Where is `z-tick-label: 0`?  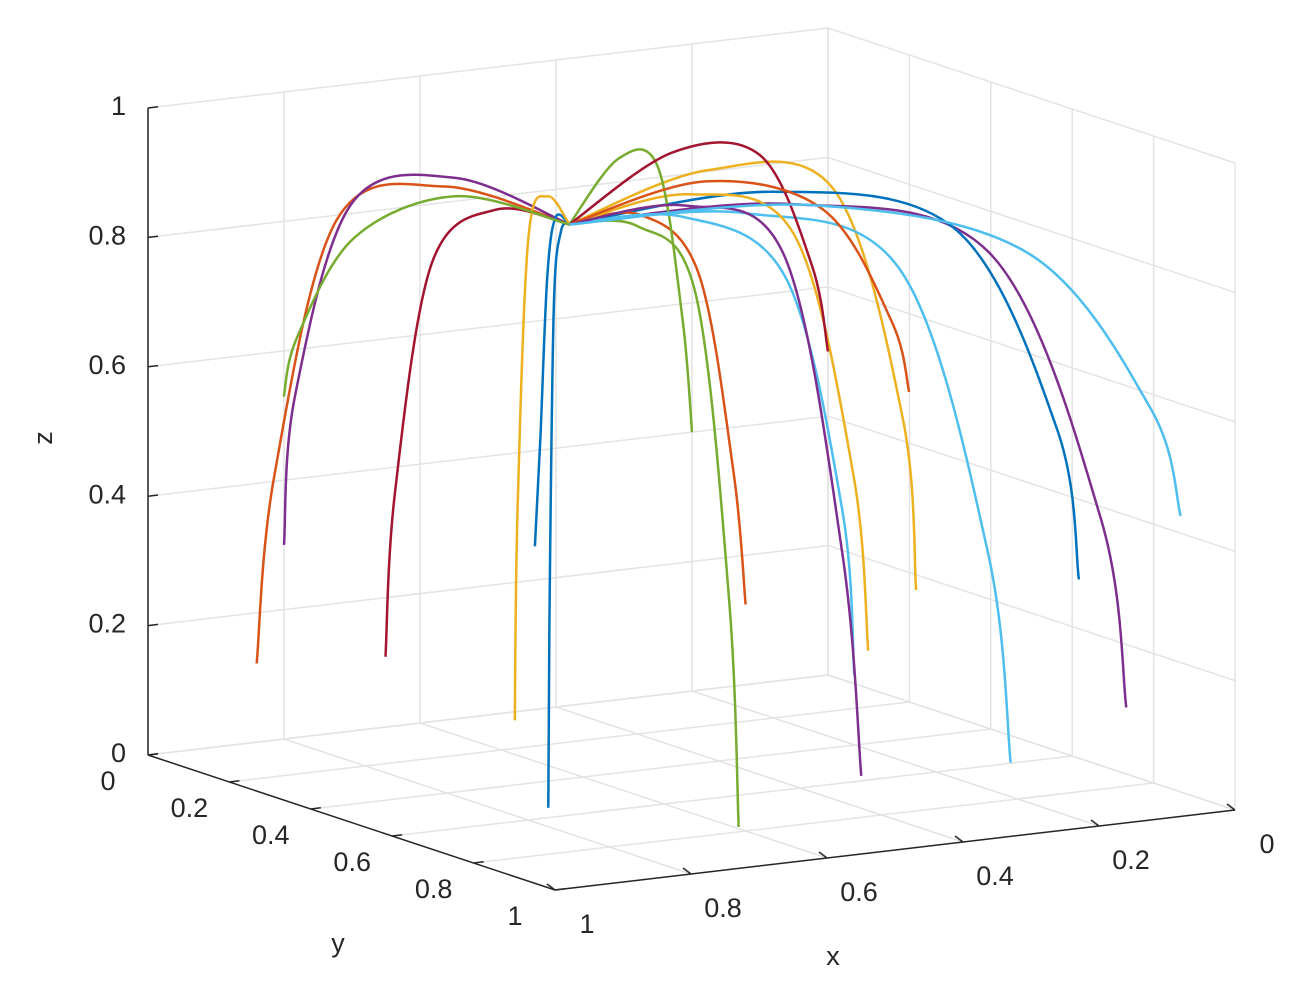
z-tick-label: 0 is located at coordinates (118, 753).